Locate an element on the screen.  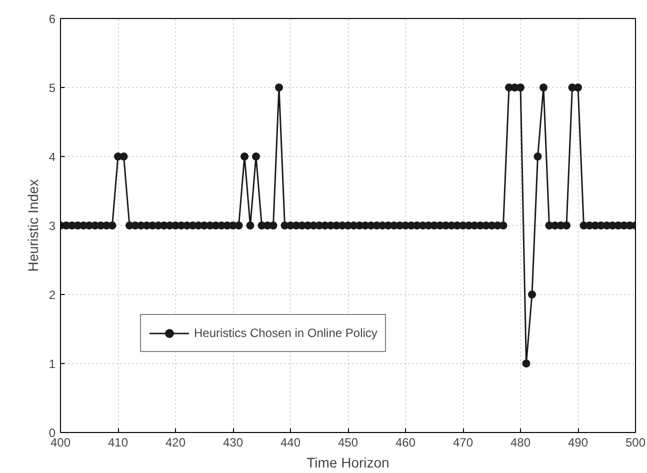
legend-label: Heuristics Chosen in Online Policy is located at coordinates (286, 333).